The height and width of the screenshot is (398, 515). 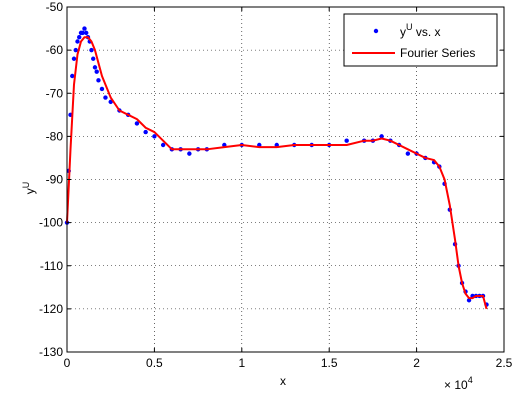 I want to click on x-axis-multiplier: × 10⁴, so click(x=458, y=383).